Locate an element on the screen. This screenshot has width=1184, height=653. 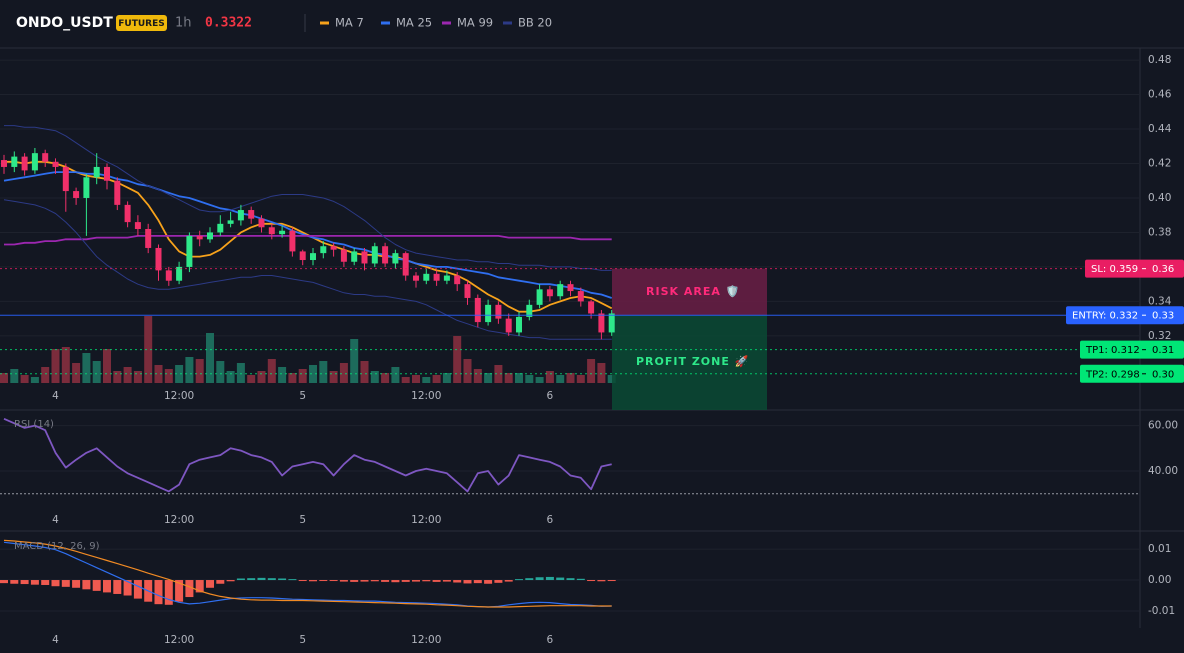
y-tick-label: 0.48 is located at coordinates (1159, 60).